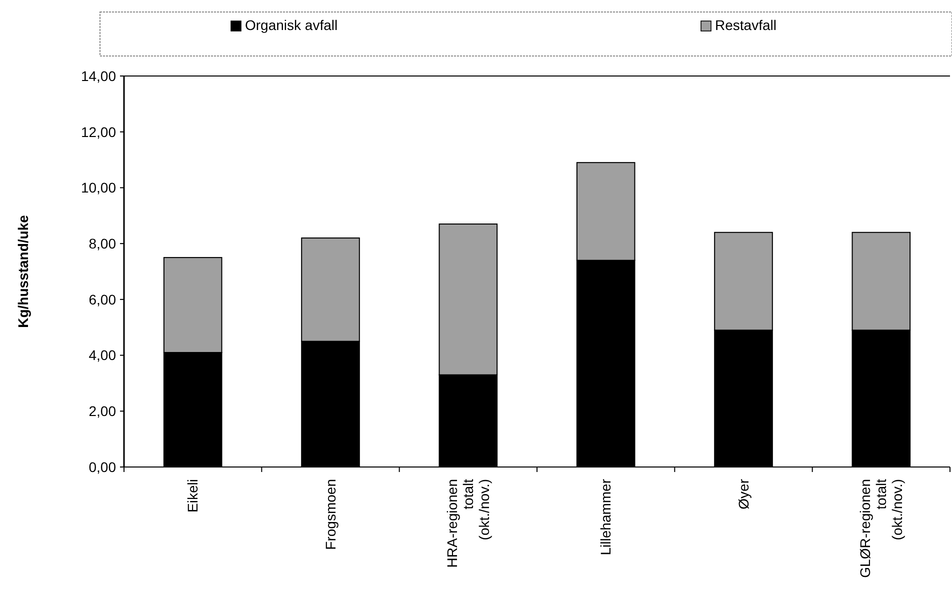  Describe the element at coordinates (291, 25) in the screenshot. I see `legend-label: Organisk avfall` at that location.